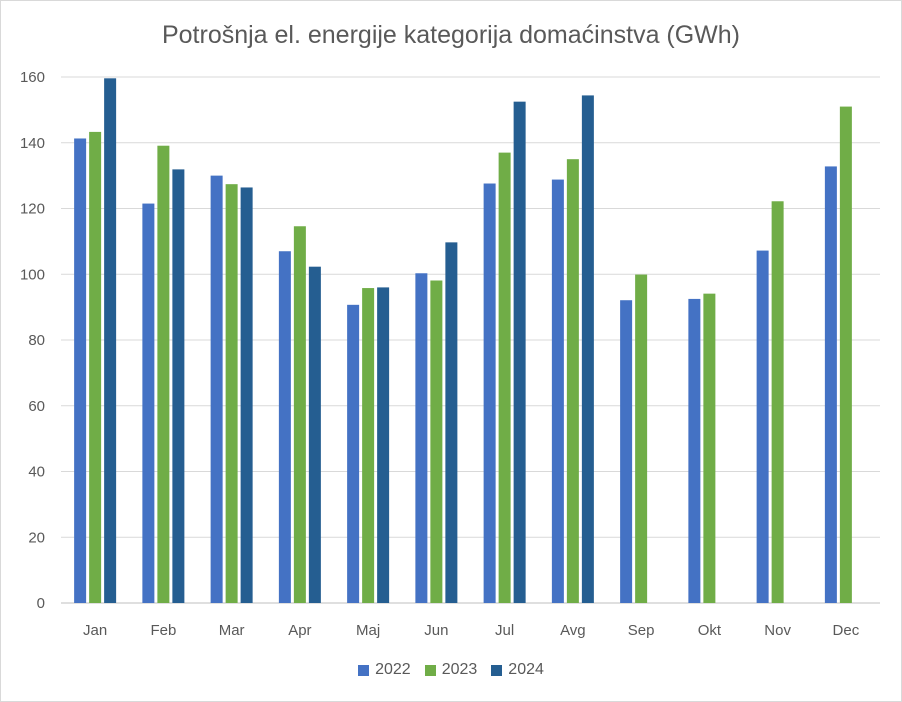 This screenshot has height=702, width=902. What do you see at coordinates (777, 630) in the screenshot?
I see `x-tick-label: Nov` at bounding box center [777, 630].